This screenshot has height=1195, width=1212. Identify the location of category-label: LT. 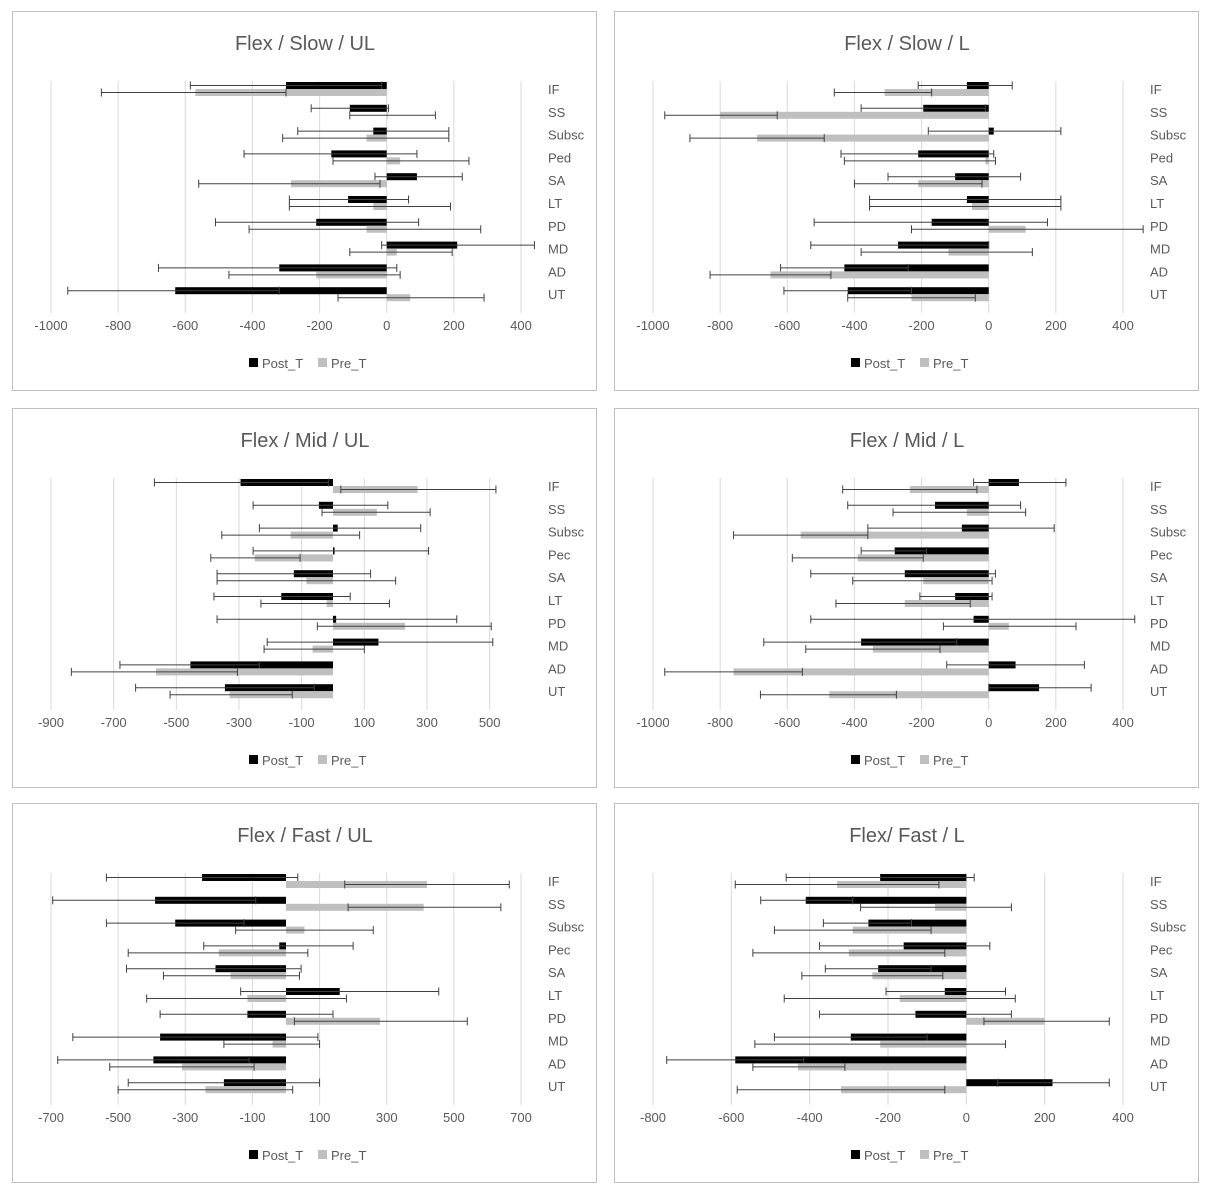
(1157, 995).